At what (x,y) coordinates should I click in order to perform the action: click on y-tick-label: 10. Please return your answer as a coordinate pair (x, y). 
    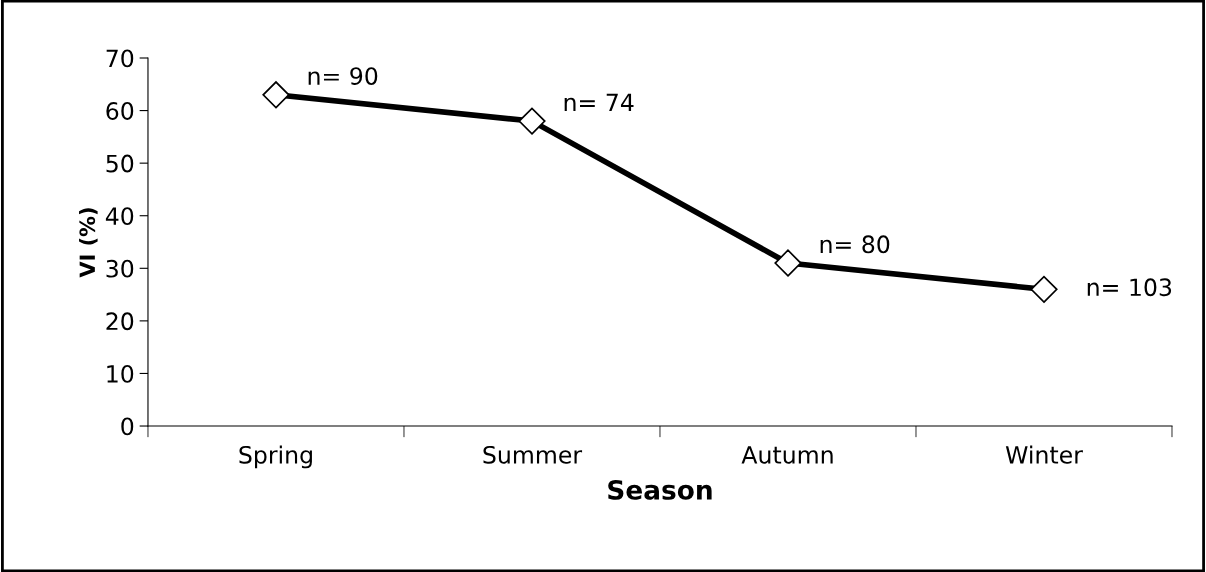
    Looking at the image, I should click on (120, 373).